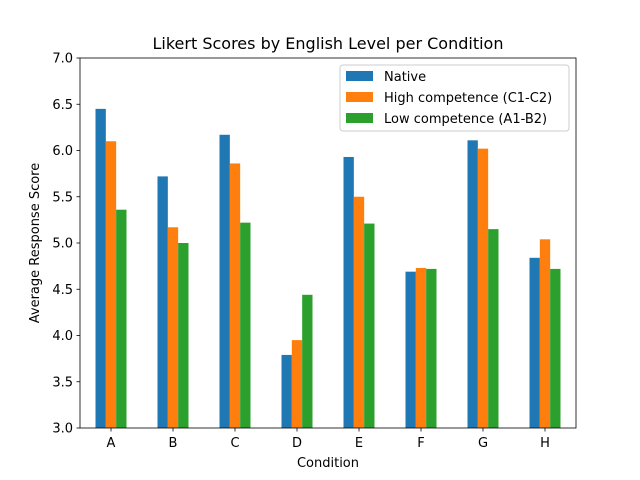 This screenshot has width=640, height=480. What do you see at coordinates (297, 384) in the screenshot?
I see `bar-2-D` at bounding box center [297, 384].